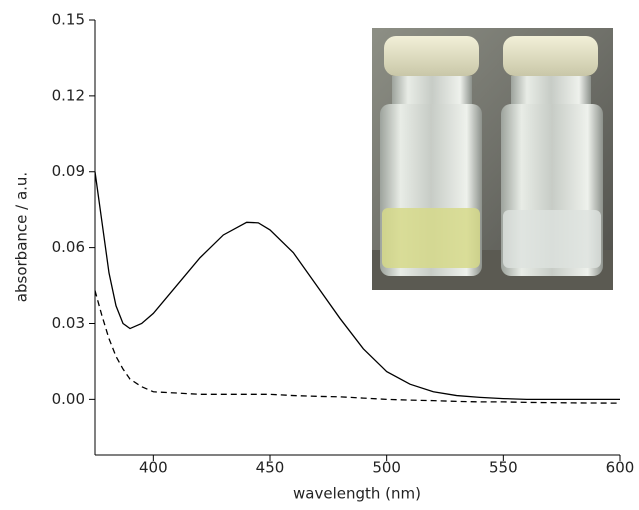  Describe the element at coordinates (620, 468) in the screenshot. I see `x-tick-label: 600` at that location.